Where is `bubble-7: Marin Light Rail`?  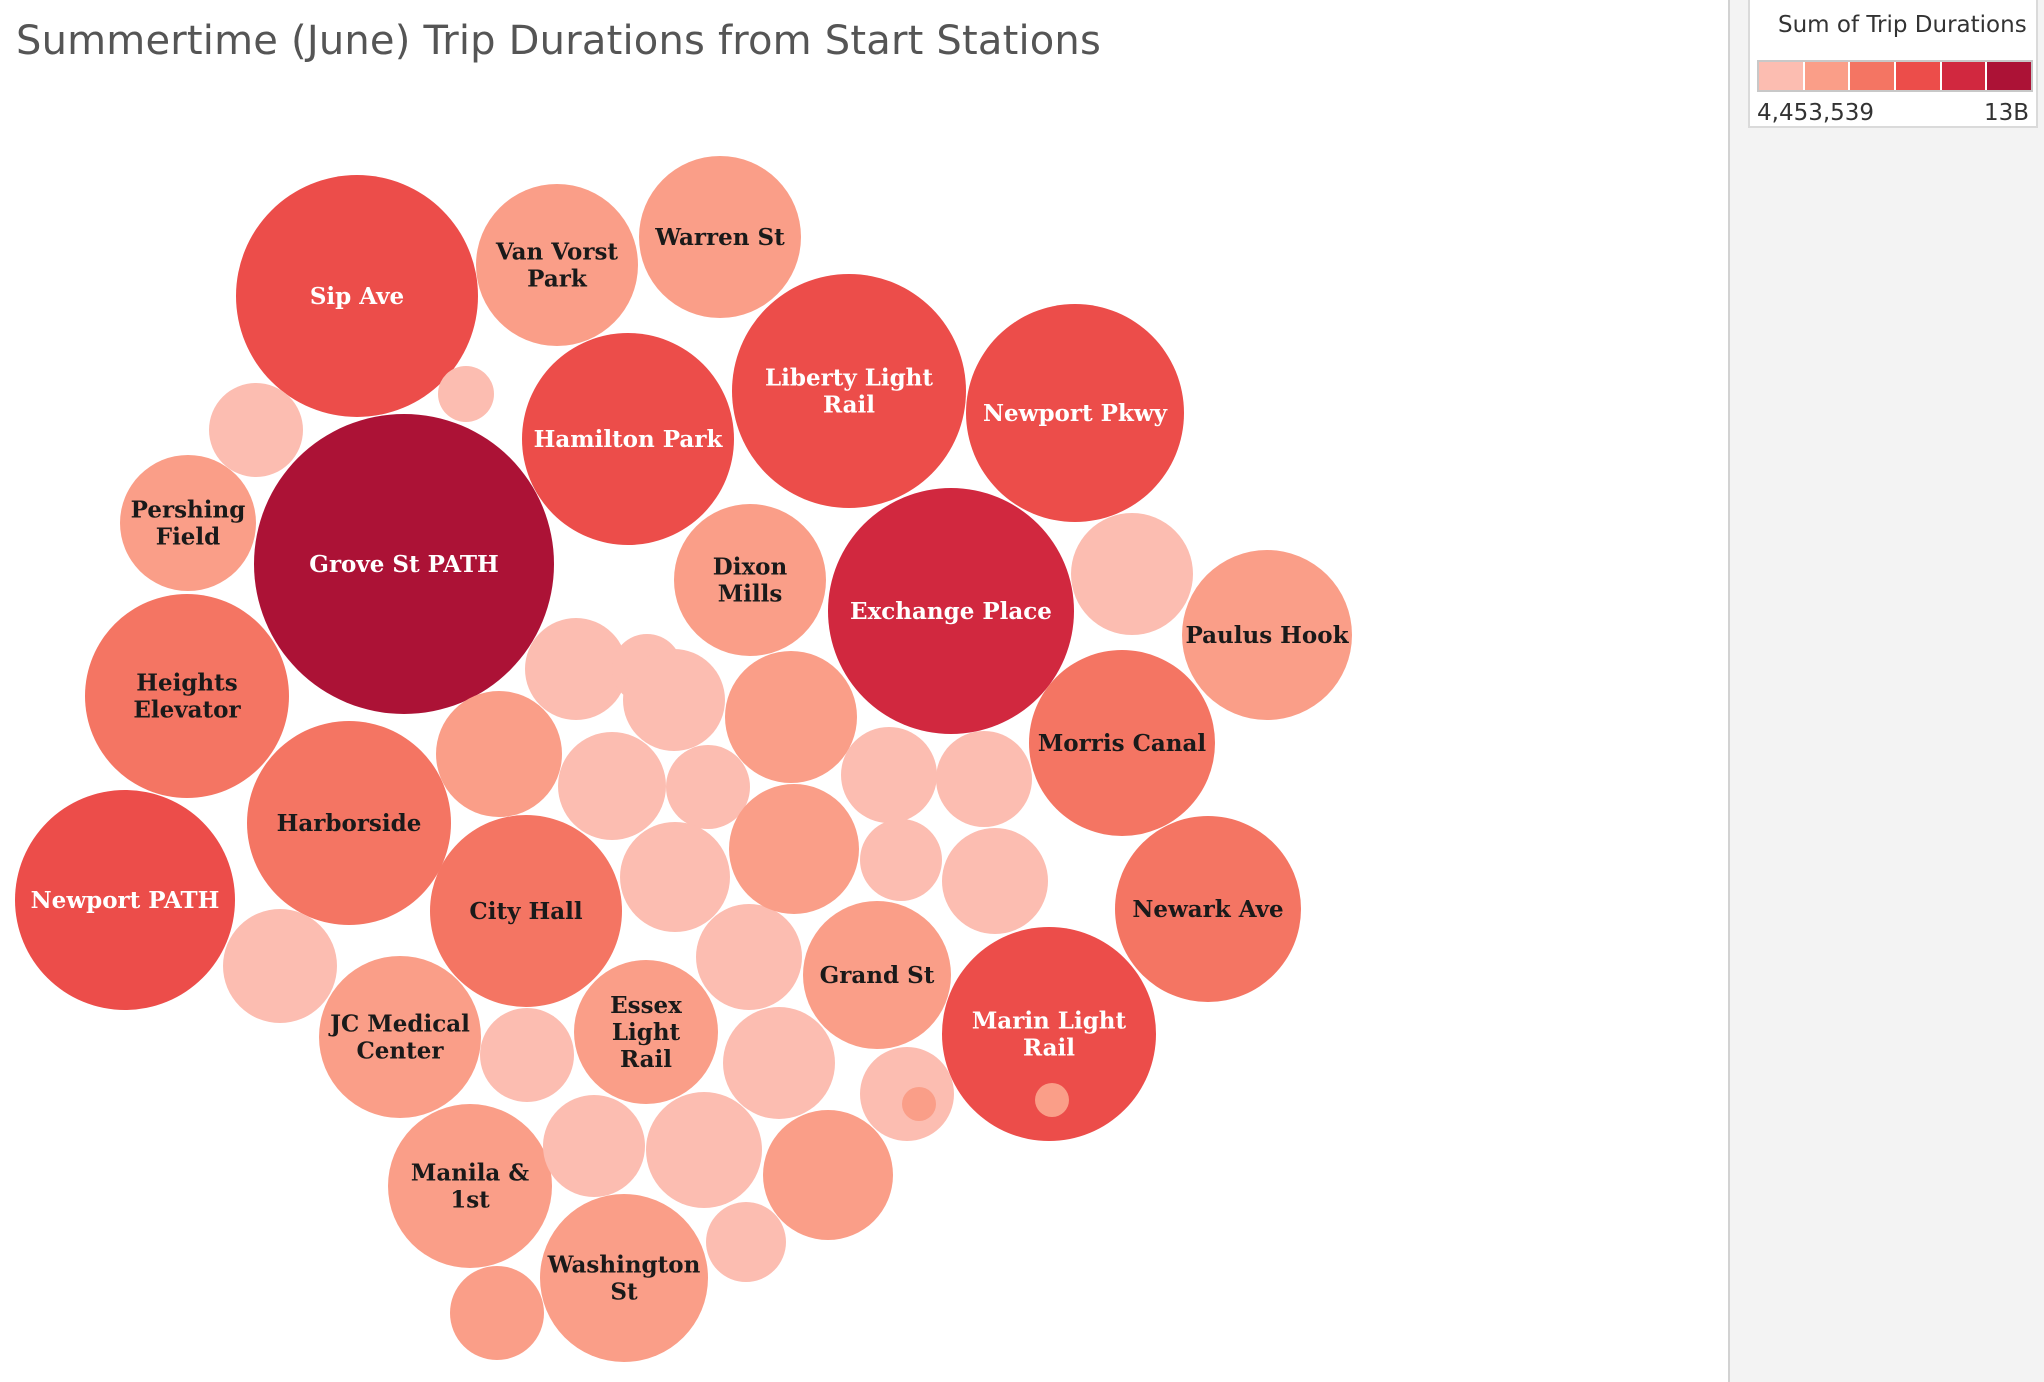
bubble-7: Marin Light Rail is located at coordinates (1049, 1034).